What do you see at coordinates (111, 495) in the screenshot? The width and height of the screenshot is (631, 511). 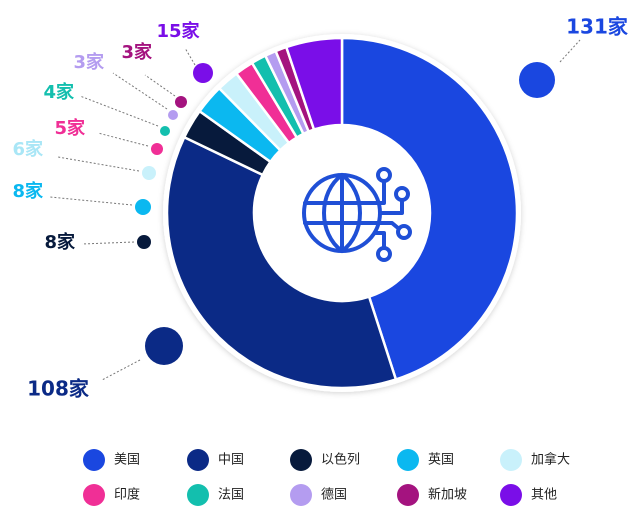 I see `legend-item-india: 印度` at bounding box center [111, 495].